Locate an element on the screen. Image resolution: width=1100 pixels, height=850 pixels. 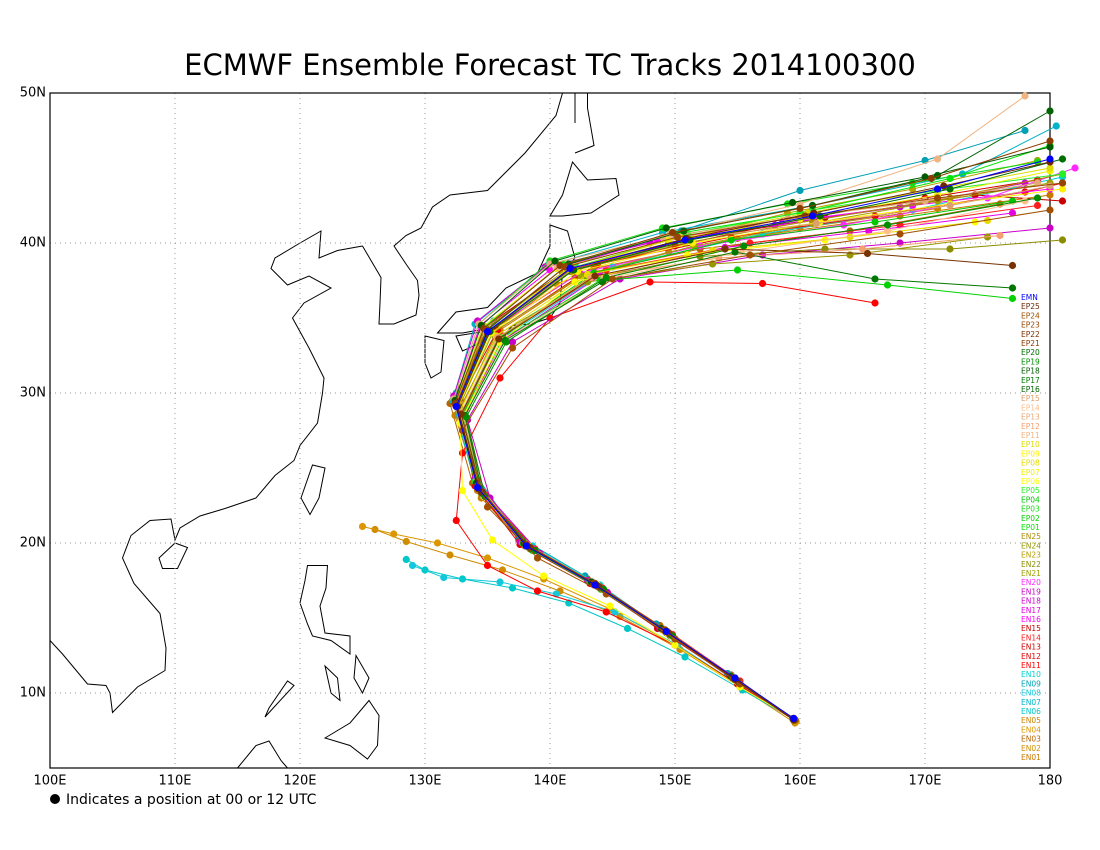
legend-entry: EP06 is located at coordinates (1030, 481).